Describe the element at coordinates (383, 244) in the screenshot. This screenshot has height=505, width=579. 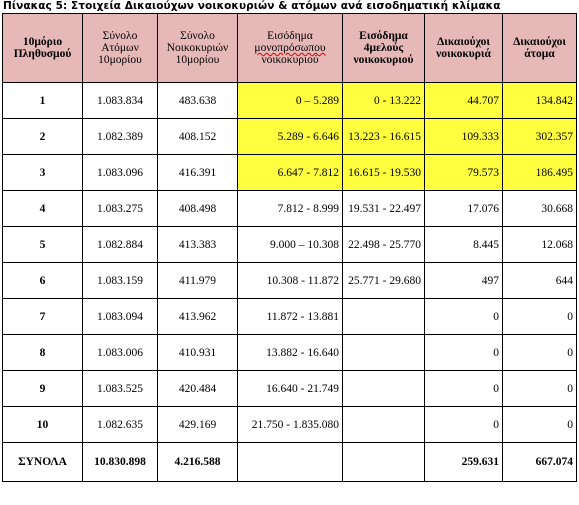
I see `income-four-cell: 22.498 - 25.770` at that location.